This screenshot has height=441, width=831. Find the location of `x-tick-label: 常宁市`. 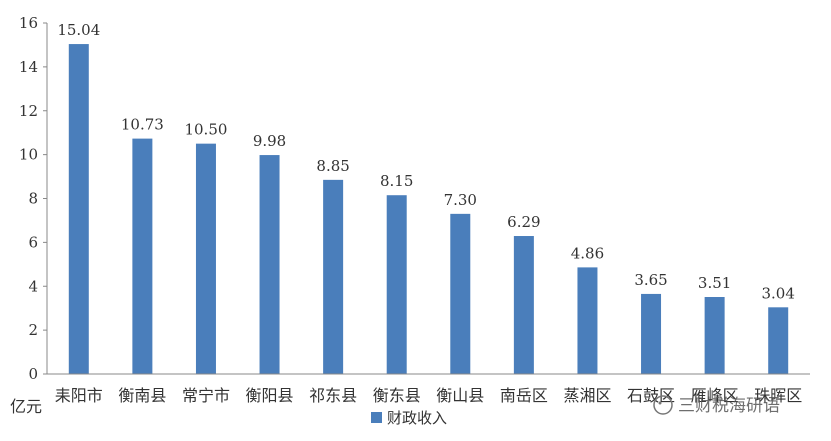

x-tick-label: 常宁市 is located at coordinates (206, 395).